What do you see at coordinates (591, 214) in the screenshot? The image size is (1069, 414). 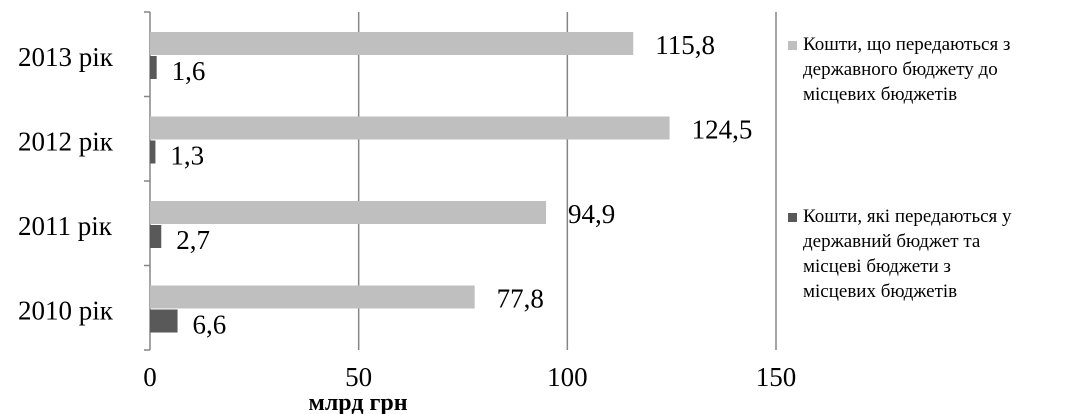 I see `data-label-series-1: 94,9` at bounding box center [591, 214].